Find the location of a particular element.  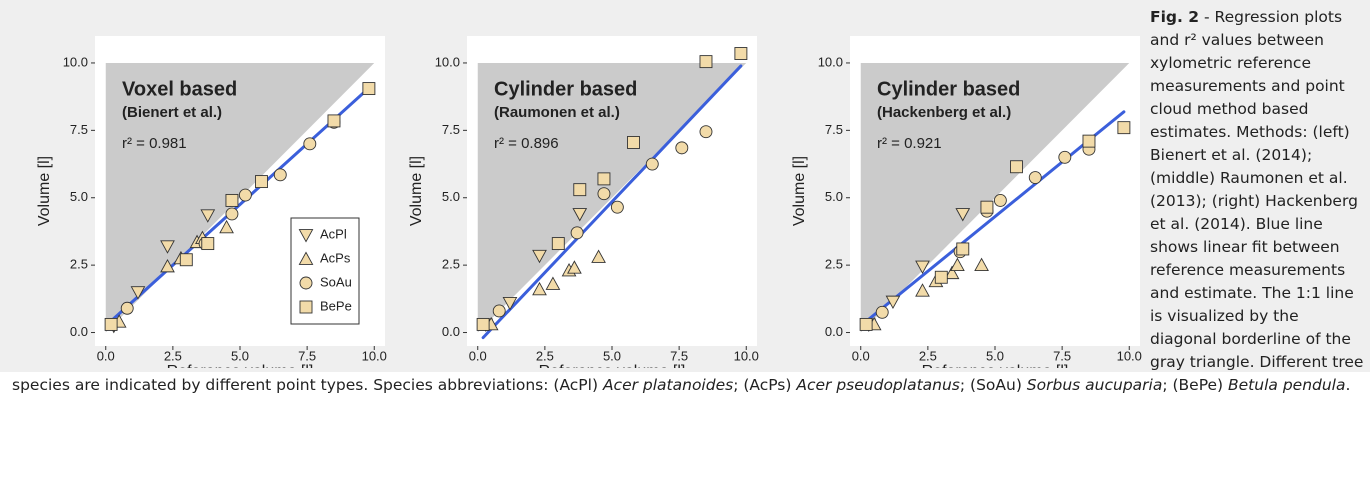

caption-text: Betula pendula is located at coordinates (1287, 385).